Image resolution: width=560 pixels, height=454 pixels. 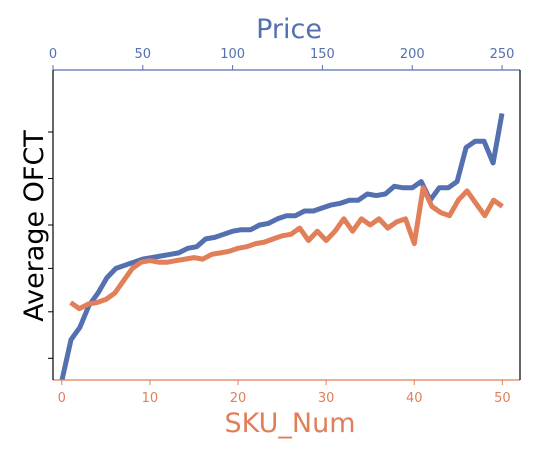 What do you see at coordinates (322, 54) in the screenshot?
I see `top-tick-label: 150` at bounding box center [322, 54].